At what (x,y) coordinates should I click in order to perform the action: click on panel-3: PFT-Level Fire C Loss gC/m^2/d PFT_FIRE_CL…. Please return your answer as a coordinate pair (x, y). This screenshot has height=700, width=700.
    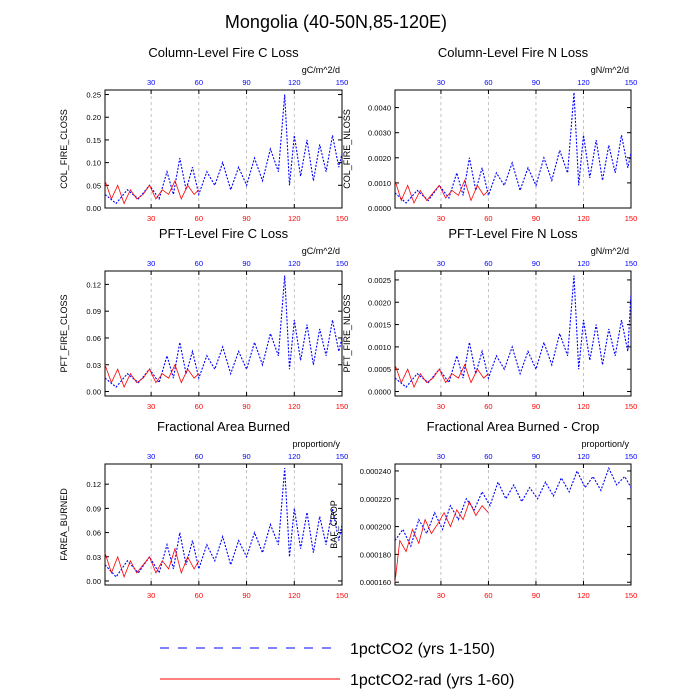
    Looking at the image, I should click on (203, 318).